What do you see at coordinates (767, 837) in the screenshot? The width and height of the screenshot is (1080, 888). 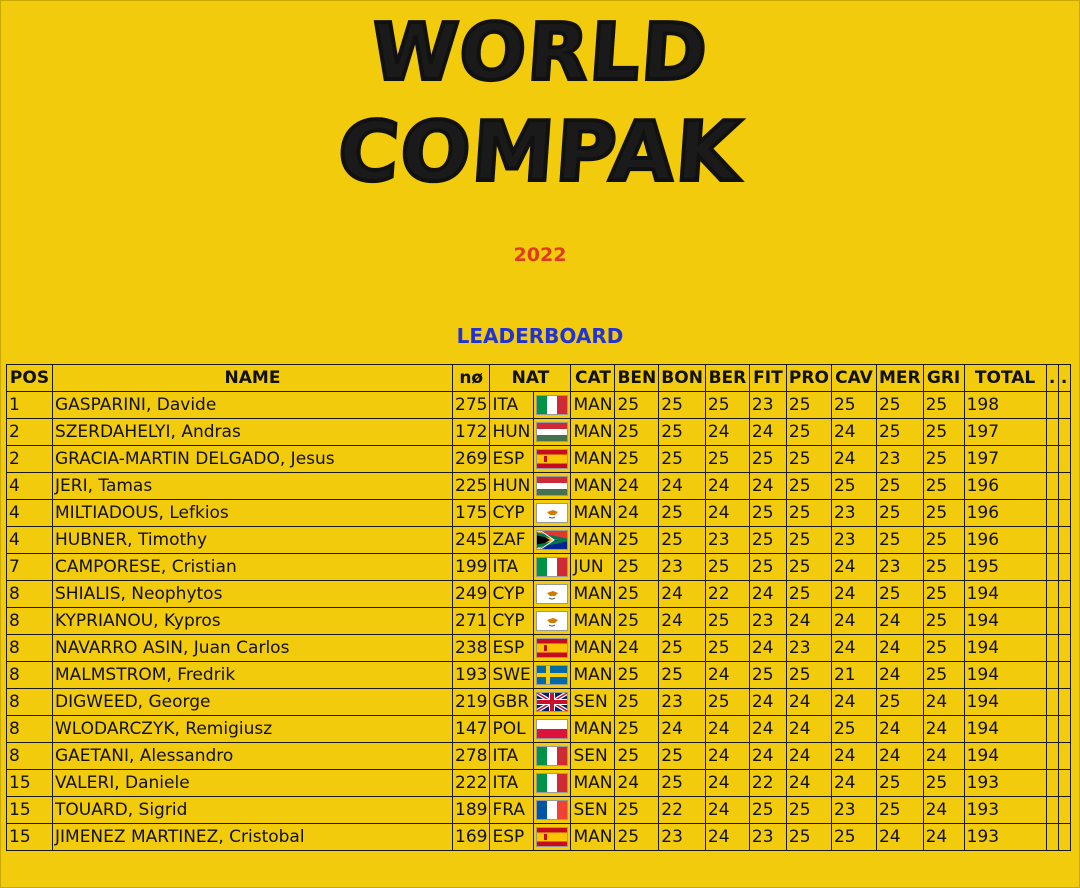 I see `score-fit-cell: 23` at bounding box center [767, 837].